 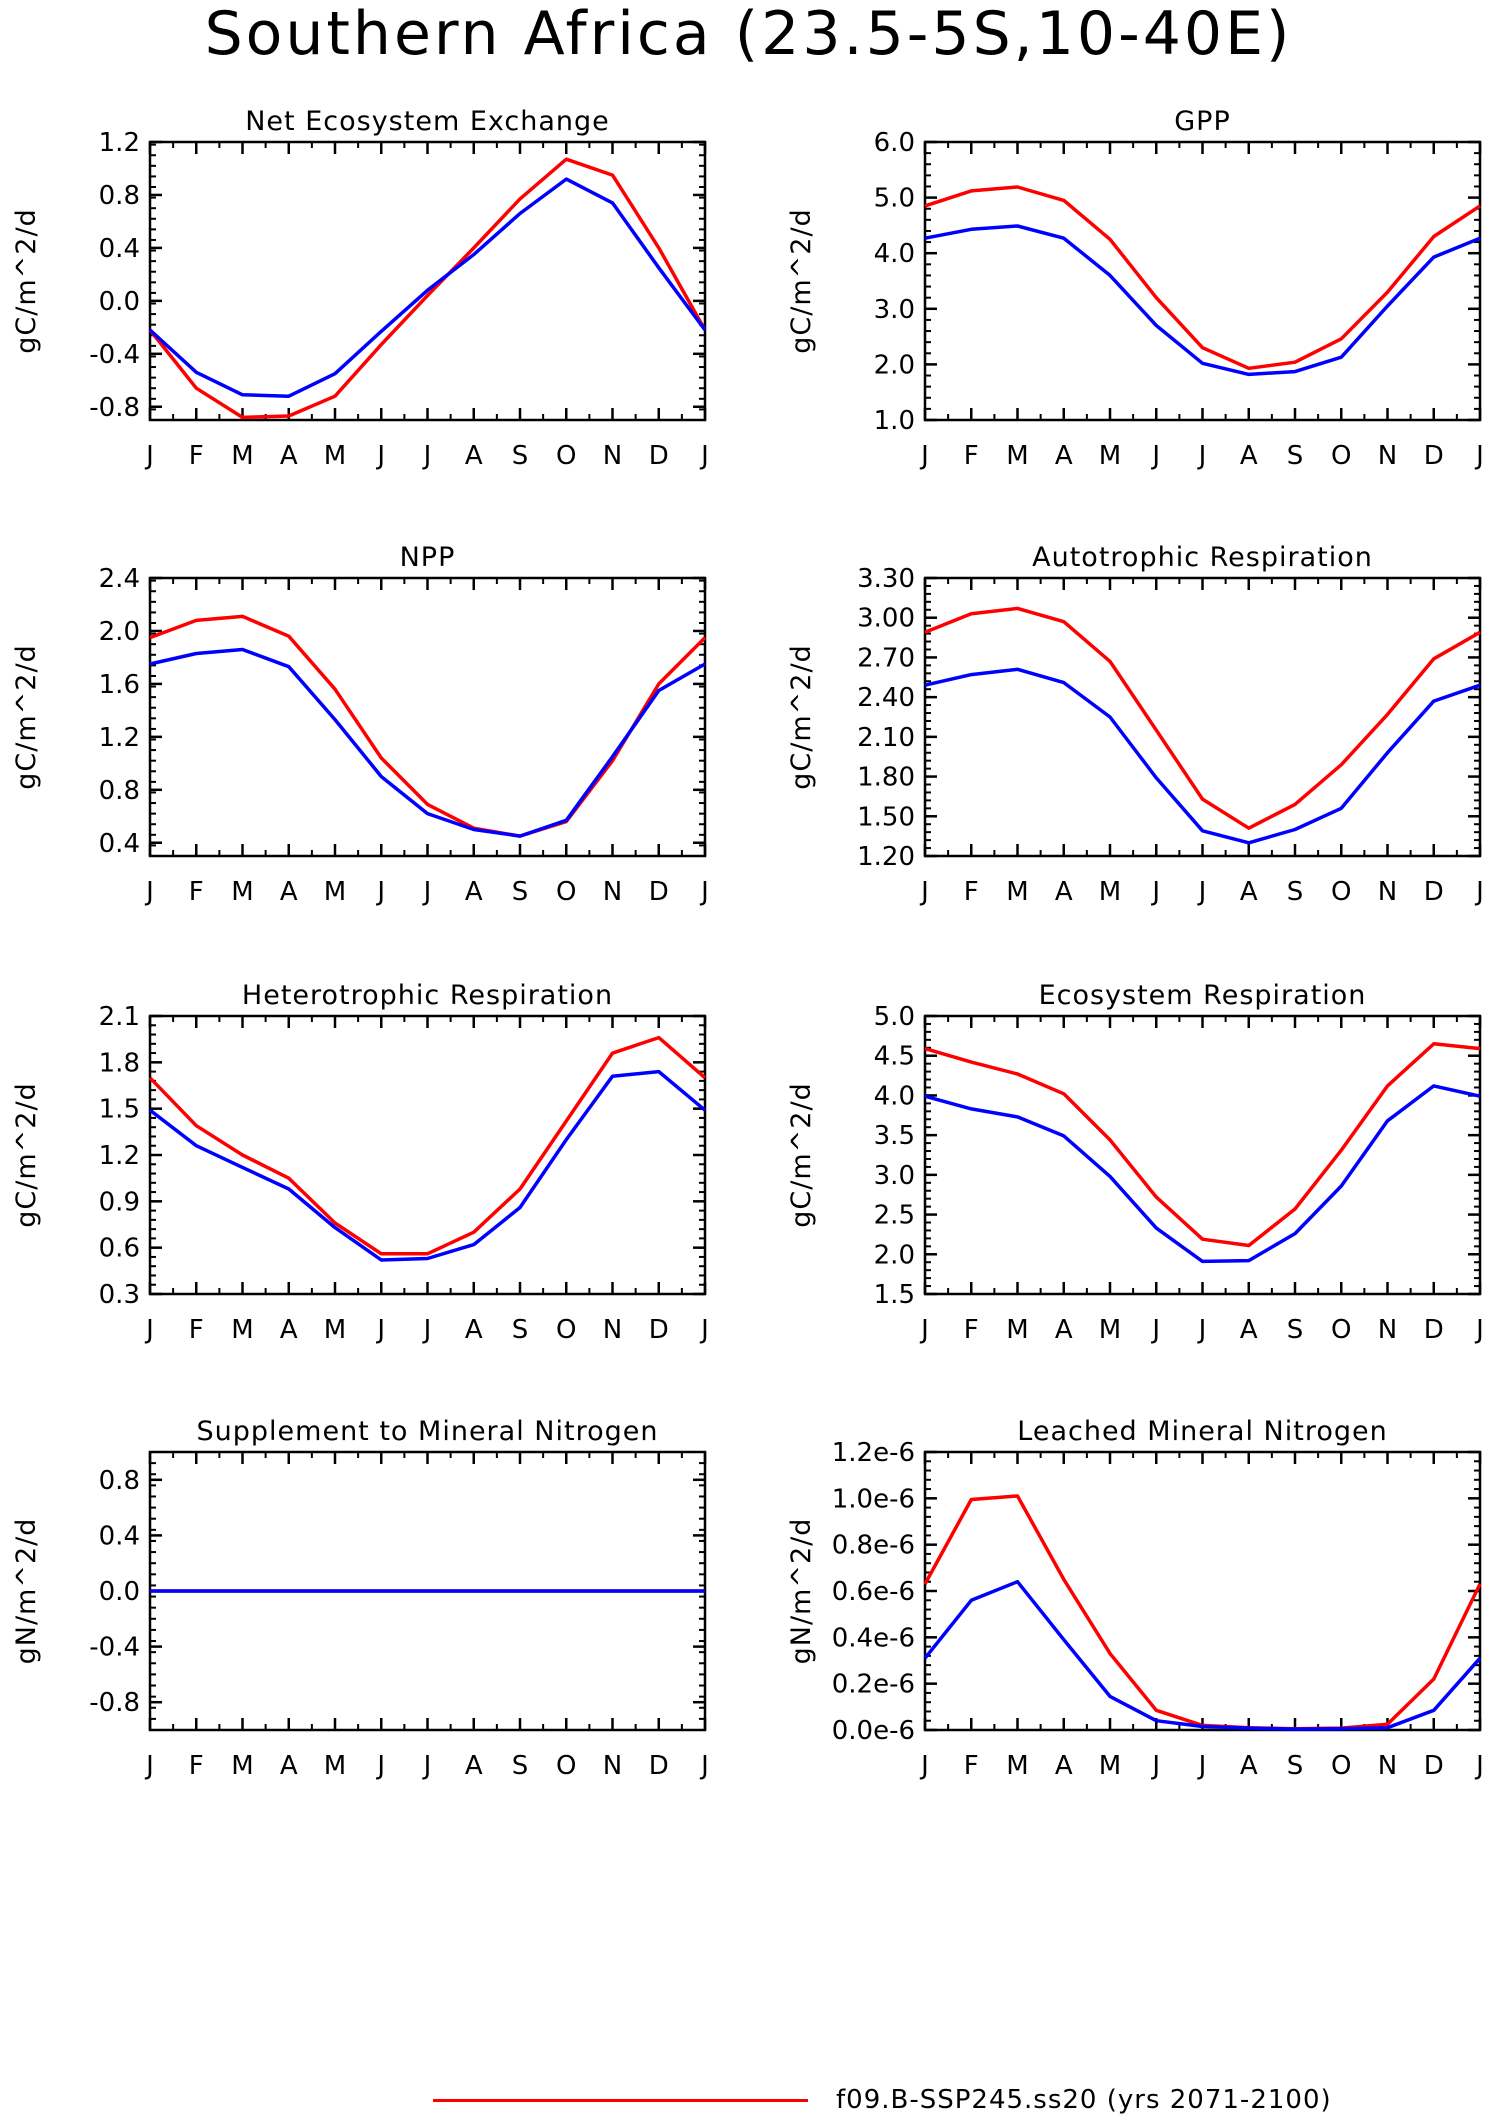 What do you see at coordinates (894, 1176) in the screenshot?
I see `y-tick-label: 3.0` at bounding box center [894, 1176].